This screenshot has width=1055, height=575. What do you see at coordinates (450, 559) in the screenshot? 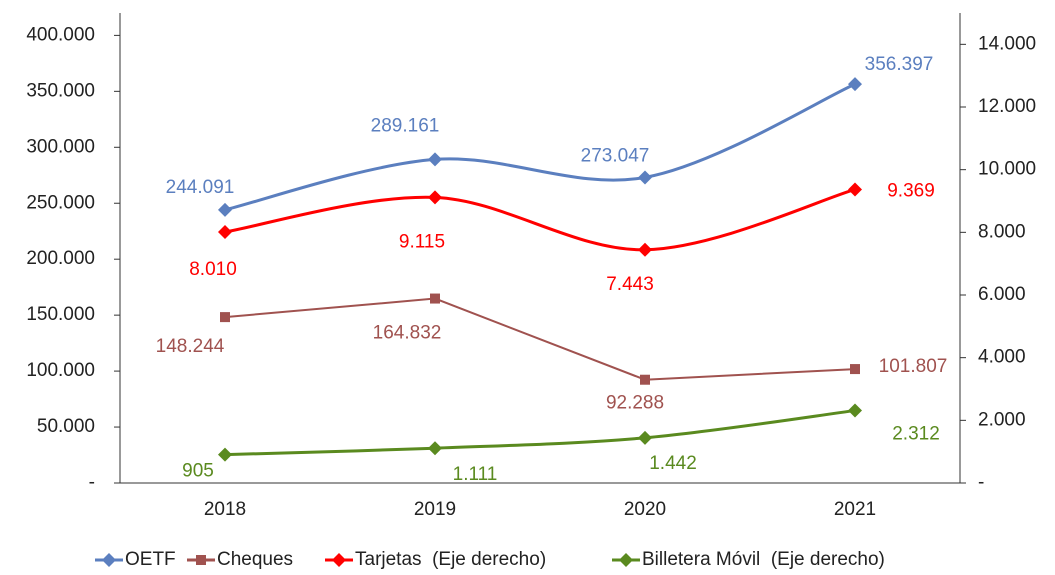
I see `legend-label: Tarjetas (Eje derecho)` at bounding box center [450, 559].